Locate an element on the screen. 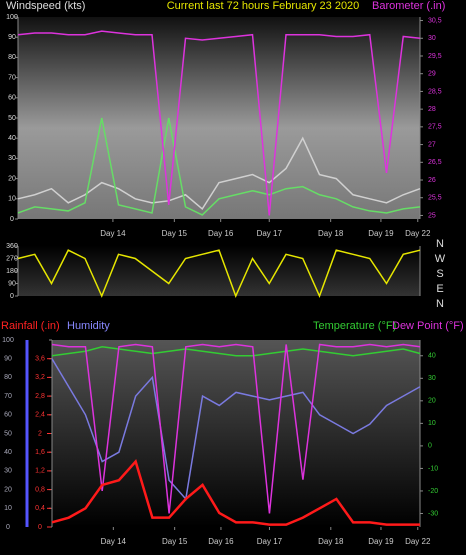 Image resolution: width=466 pixels, height=555 pixels. y2-tick-label: 0 is located at coordinates (430, 446).